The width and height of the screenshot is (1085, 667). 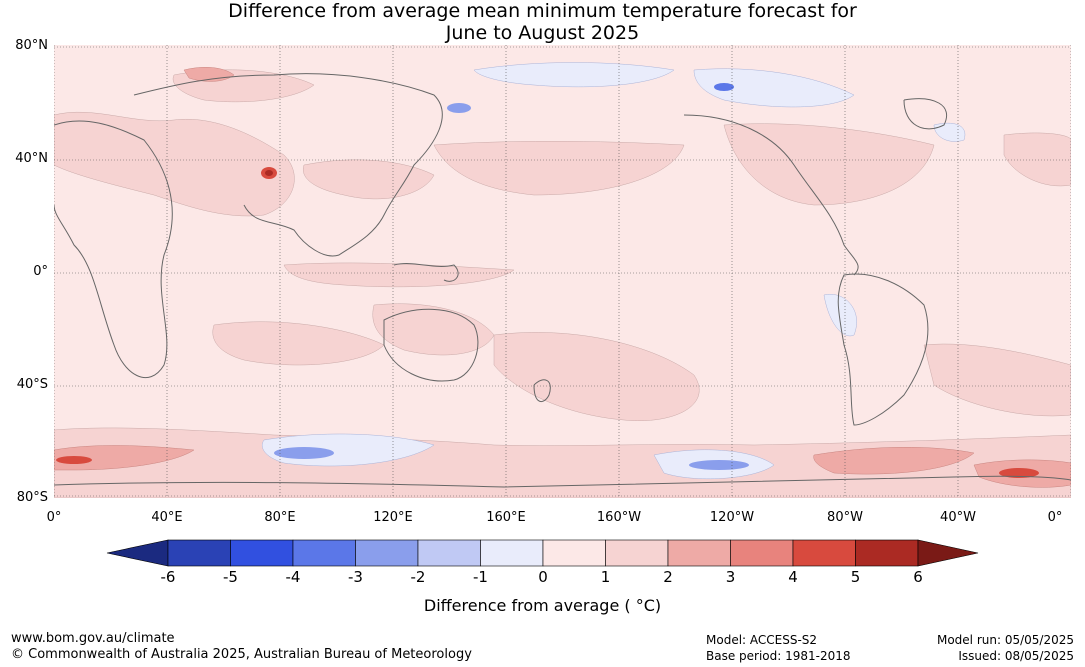 What do you see at coordinates (730, 577) in the screenshot?
I see `colorbar-tick-label: 3` at bounding box center [730, 577].